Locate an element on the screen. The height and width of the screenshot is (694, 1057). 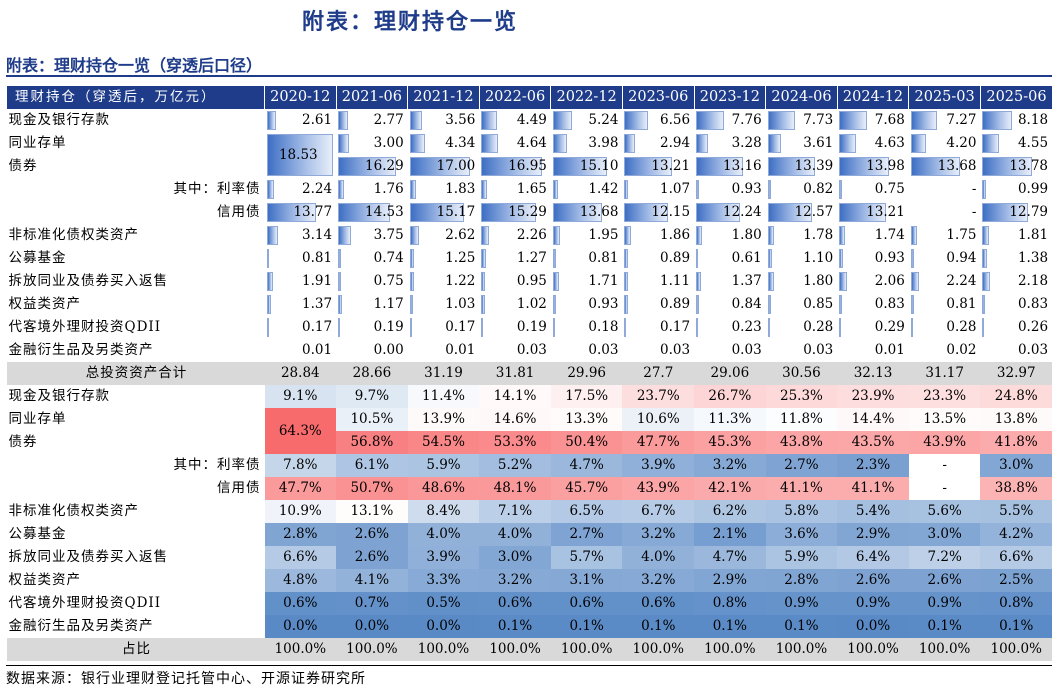
share-cell: 17.5% is located at coordinates (586, 396).